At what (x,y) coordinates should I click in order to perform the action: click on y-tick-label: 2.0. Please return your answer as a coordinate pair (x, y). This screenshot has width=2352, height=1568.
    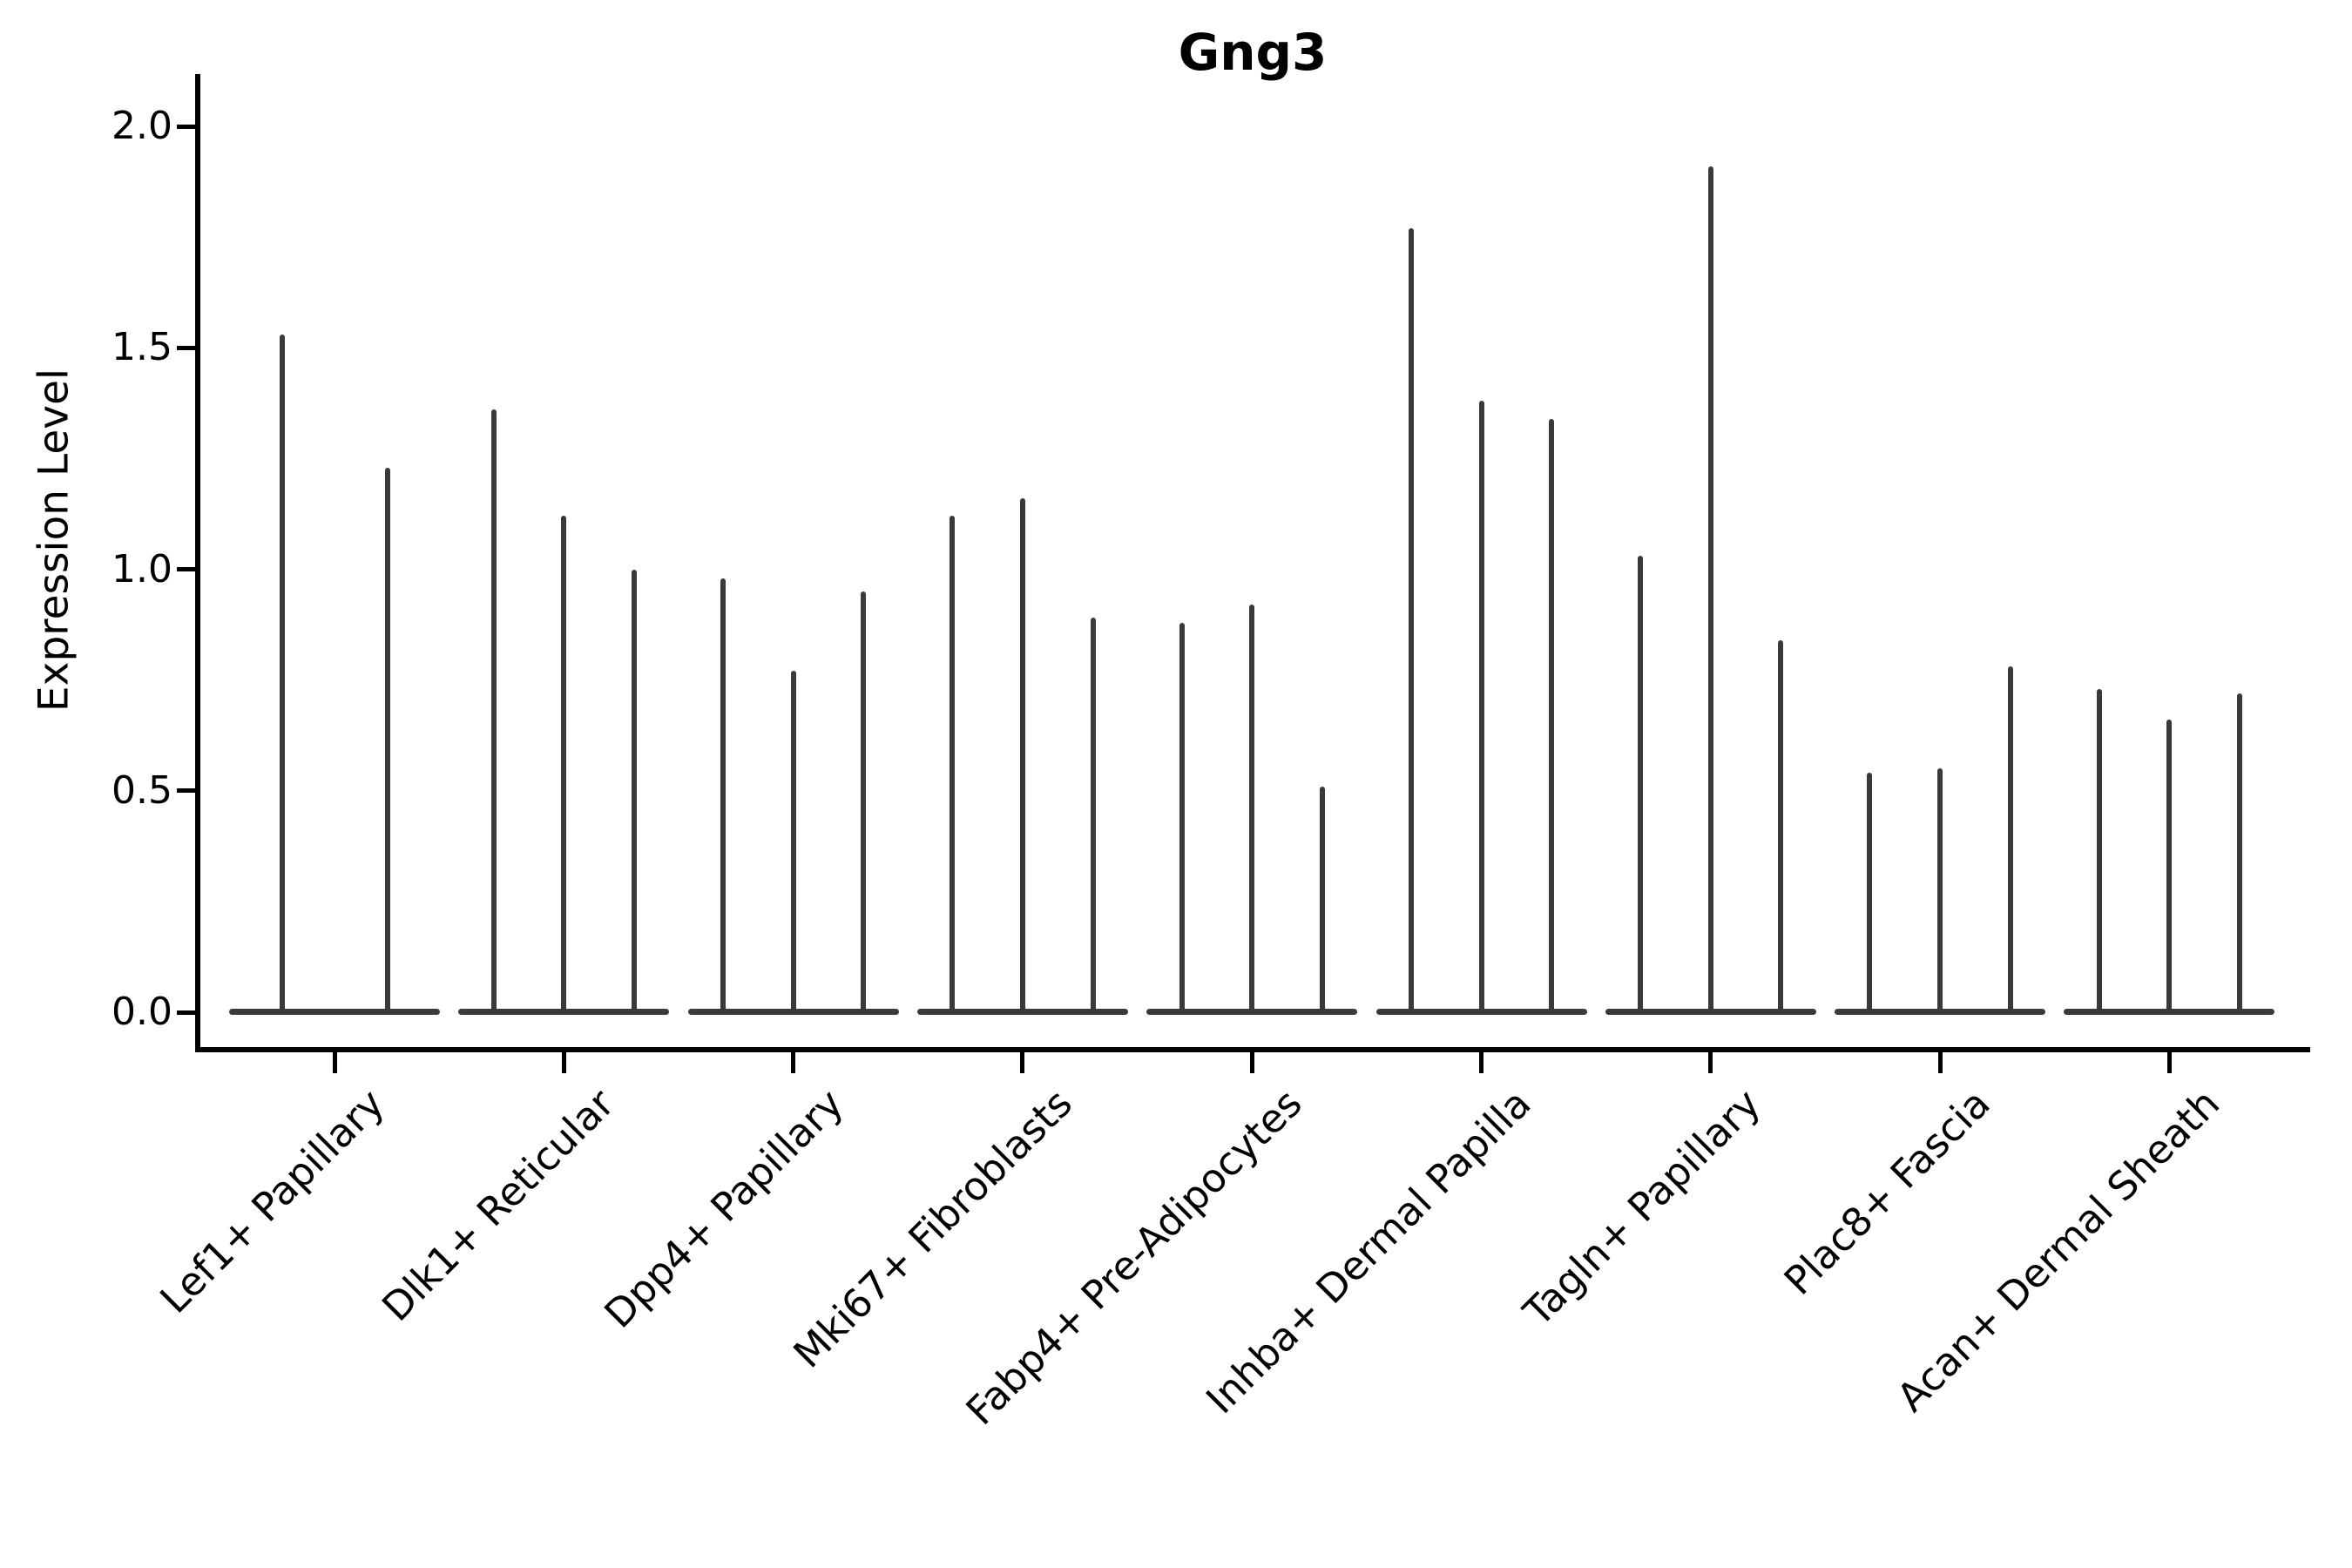
    Looking at the image, I should click on (142, 126).